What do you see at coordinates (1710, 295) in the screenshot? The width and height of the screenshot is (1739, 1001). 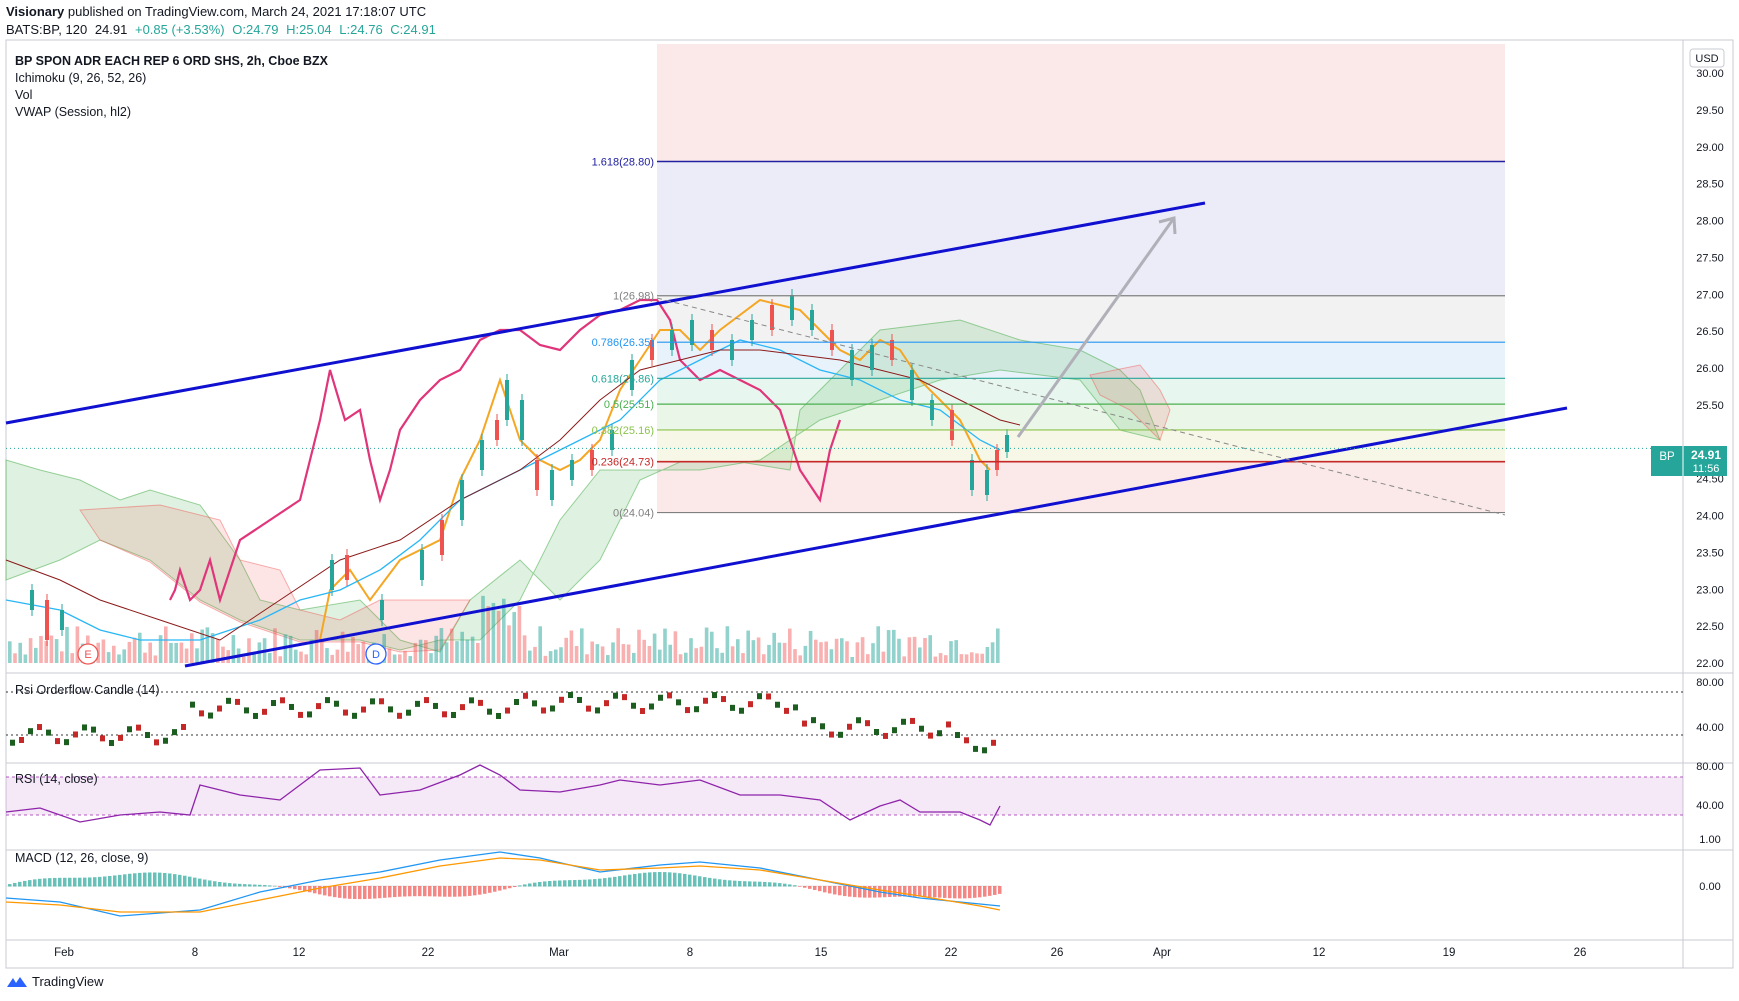 I see `price-tick-label: 27.00` at bounding box center [1710, 295].